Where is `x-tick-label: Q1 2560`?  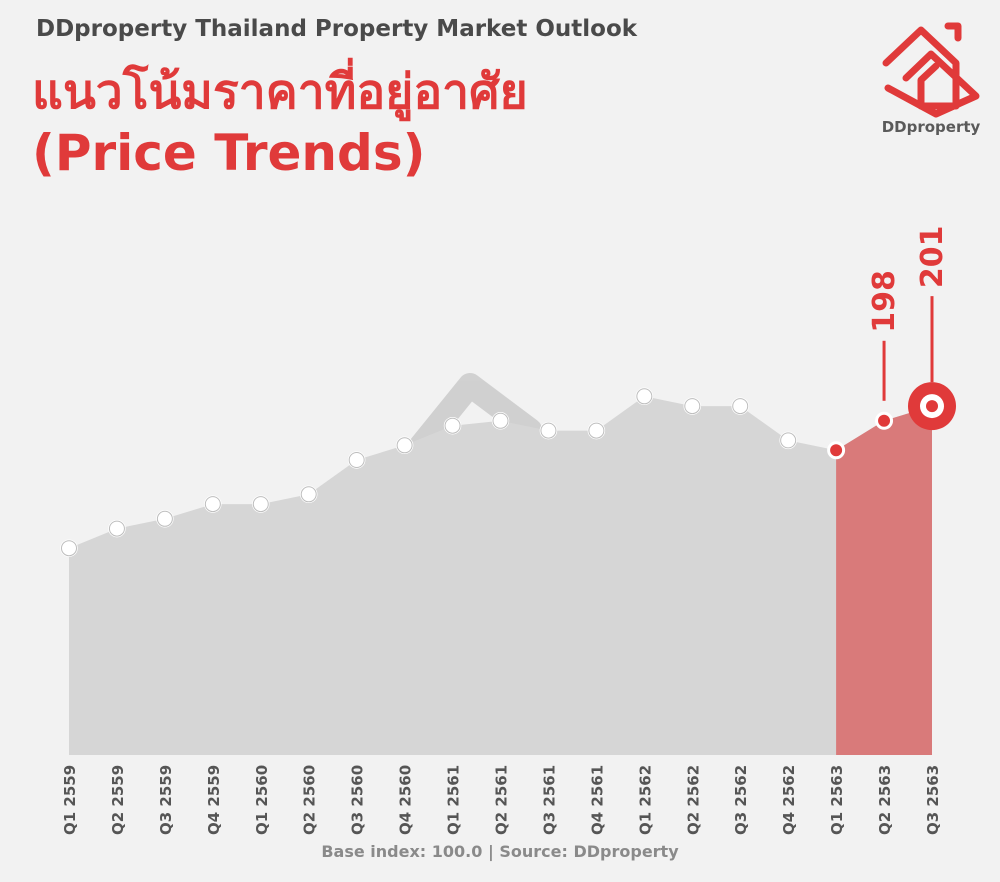
x-tick-label: Q1 2560 is located at coordinates (262, 800).